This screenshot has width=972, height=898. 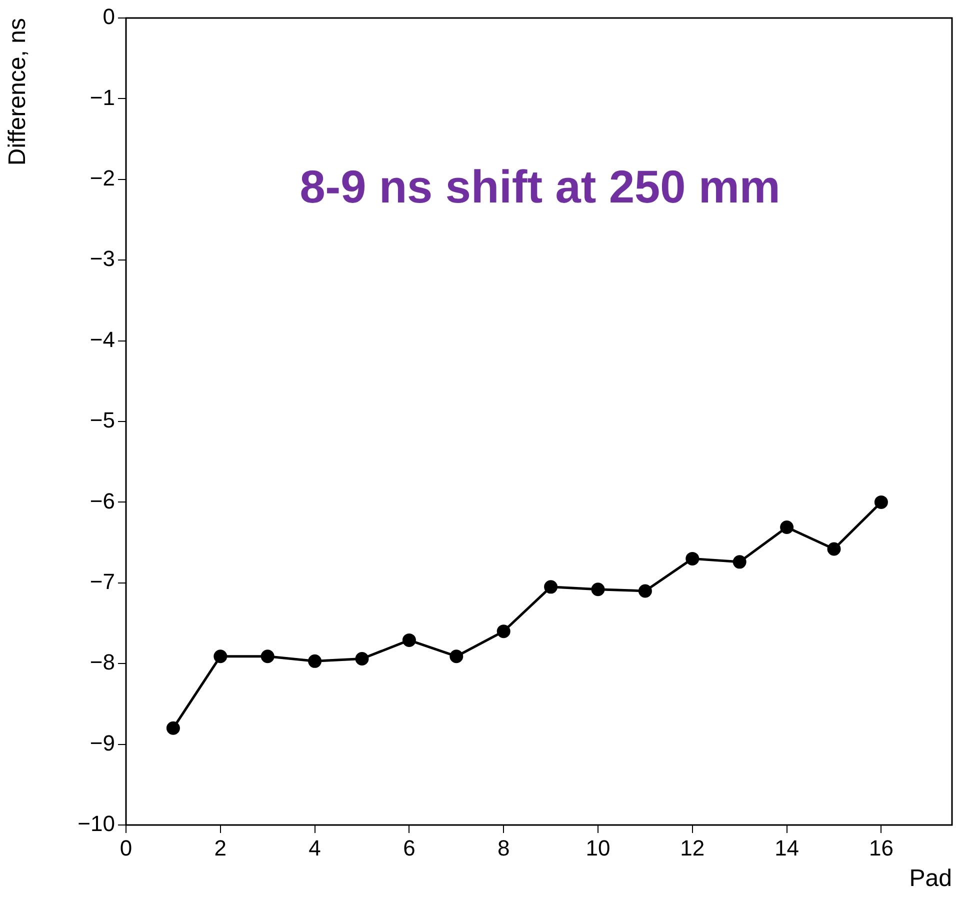 What do you see at coordinates (102, 339) in the screenshot?
I see `y-tick-label: −4` at bounding box center [102, 339].